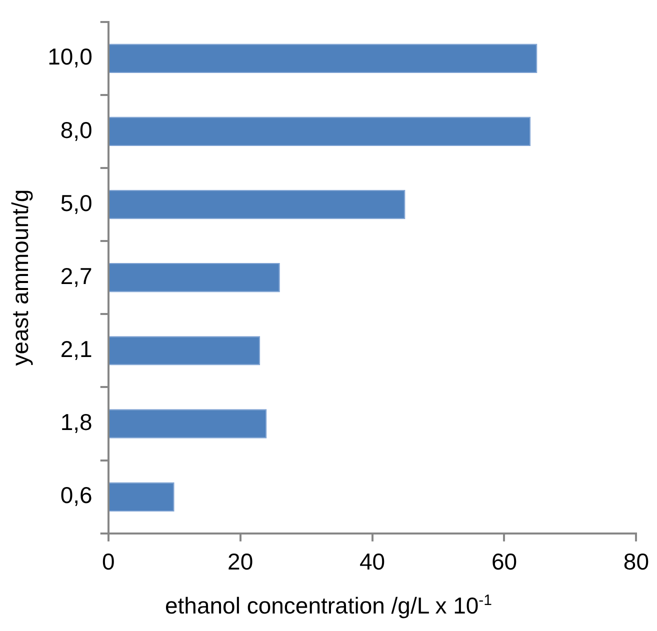 Image resolution: width=657 pixels, height=631 pixels. What do you see at coordinates (70, 57) in the screenshot?
I see `y-tick-label: 10,0` at bounding box center [70, 57].